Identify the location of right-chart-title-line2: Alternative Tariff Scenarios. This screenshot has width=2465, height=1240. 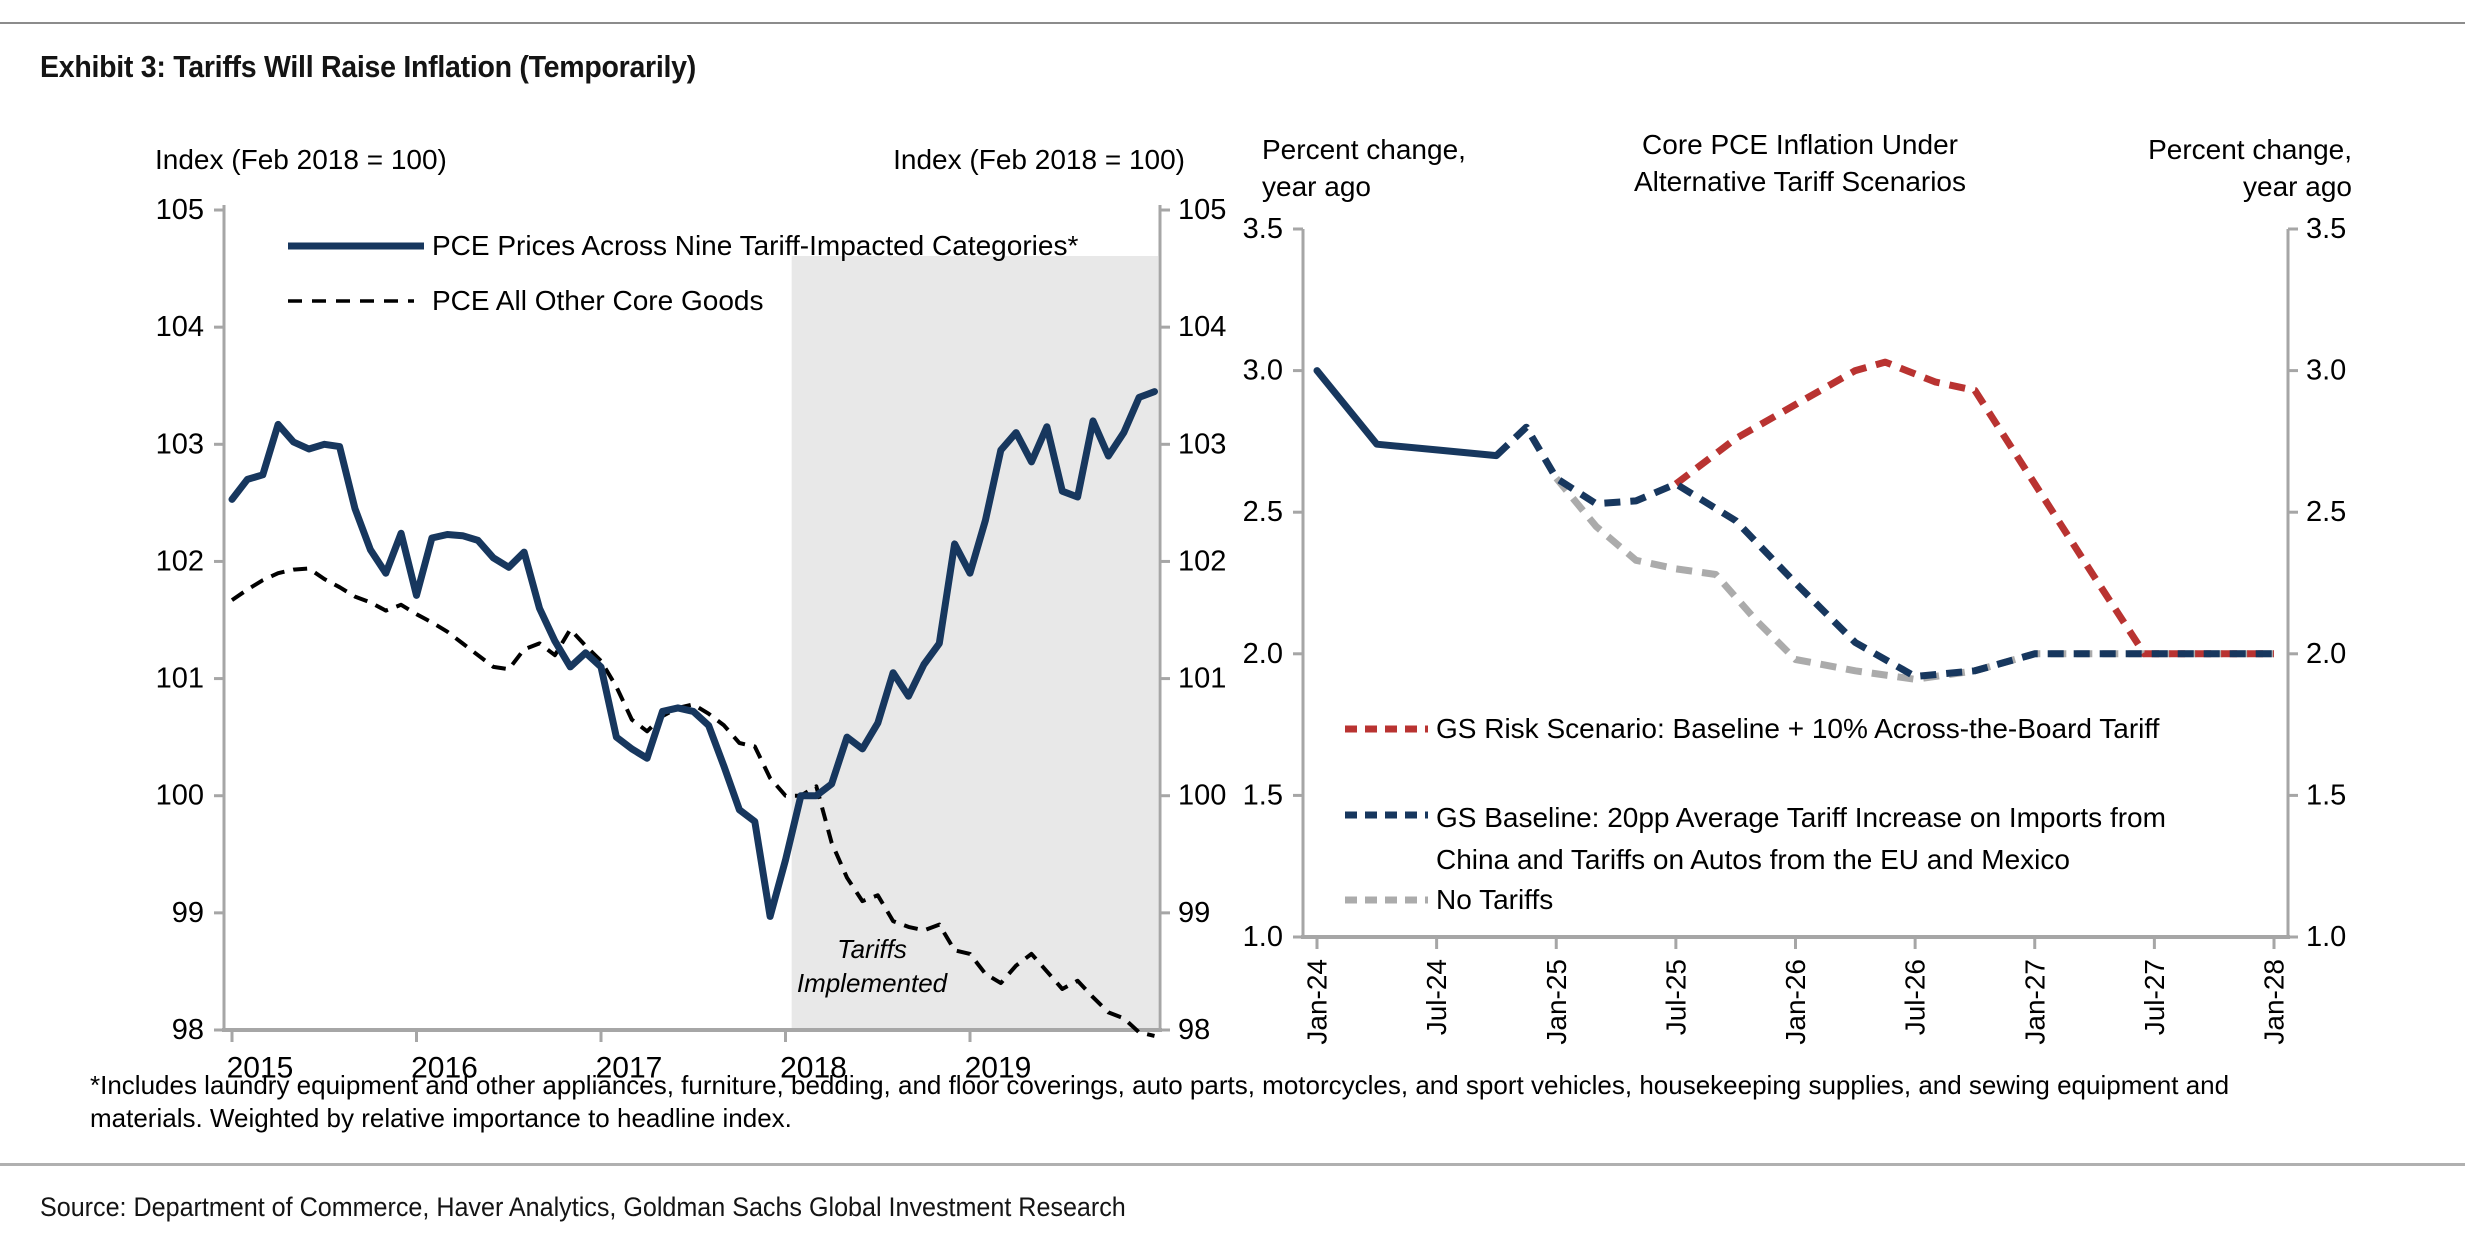
(1800, 181).